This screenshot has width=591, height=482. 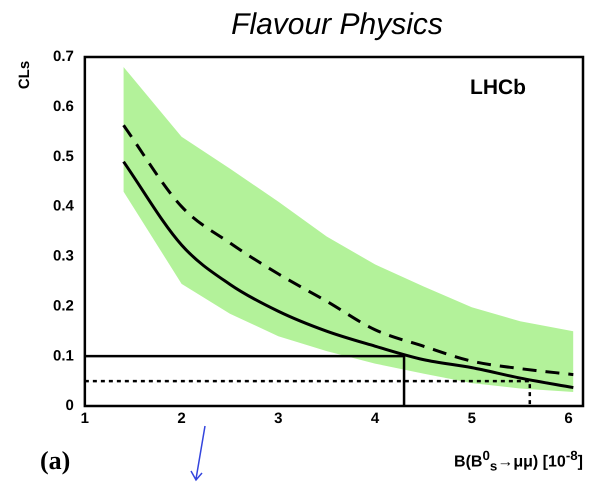 I want to click on y-tick-label: 0.4, so click(x=63, y=206).